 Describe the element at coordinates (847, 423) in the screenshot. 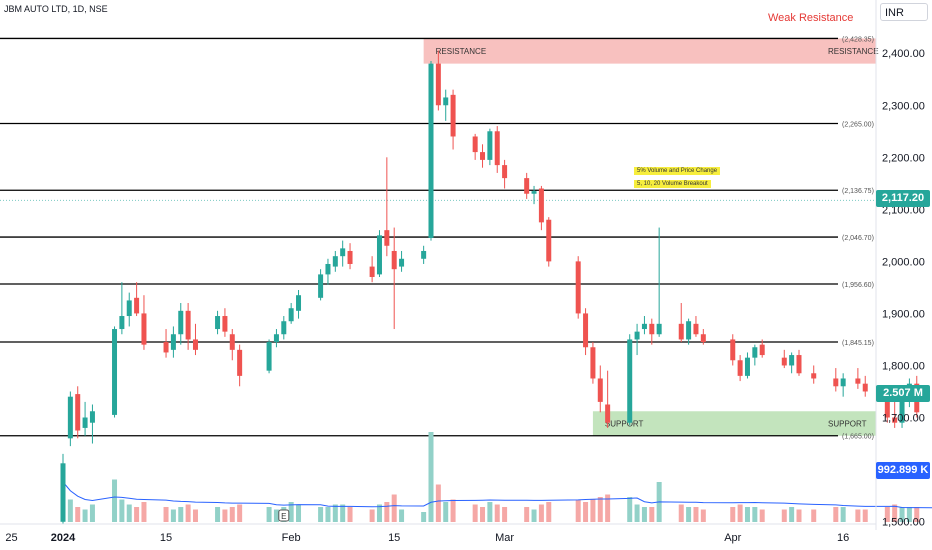

I see `support-zone-label-right: SUPPORT` at that location.